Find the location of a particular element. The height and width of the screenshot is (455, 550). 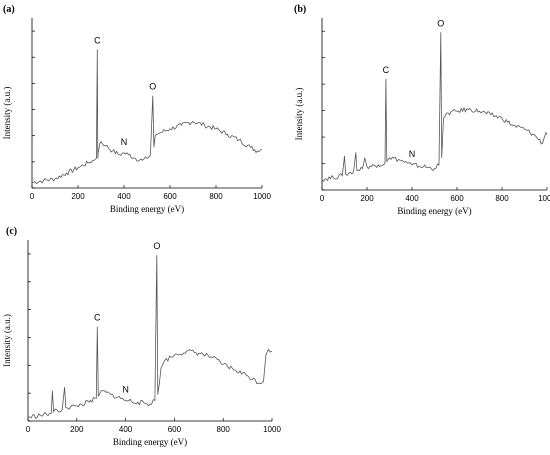

peak-label-c-b: C is located at coordinates (386, 70).